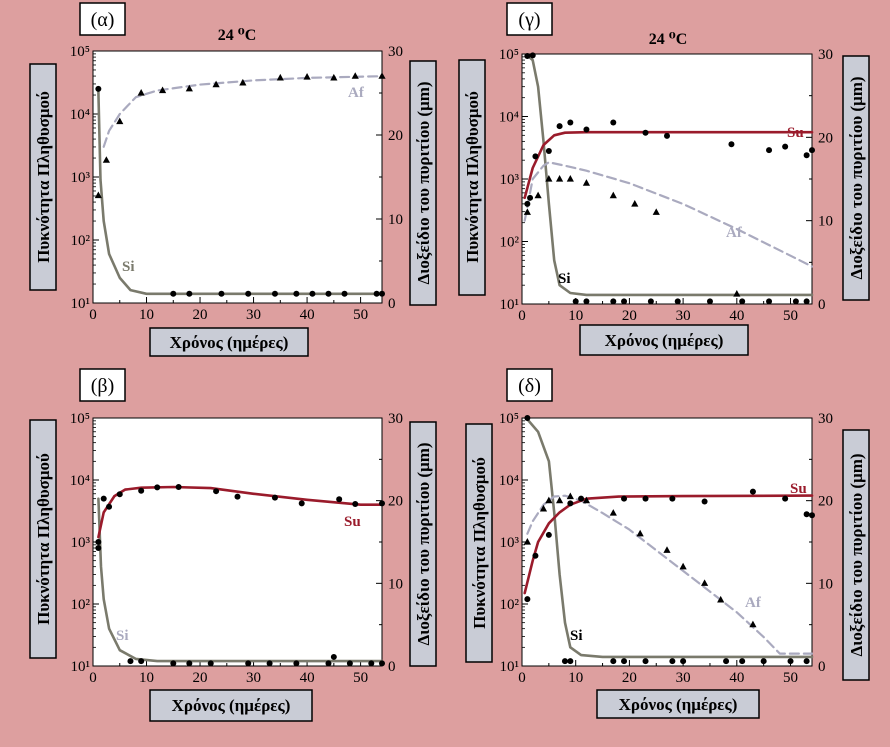 The width and height of the screenshot is (890, 747). I want to click on series-points, so click(240, 575).